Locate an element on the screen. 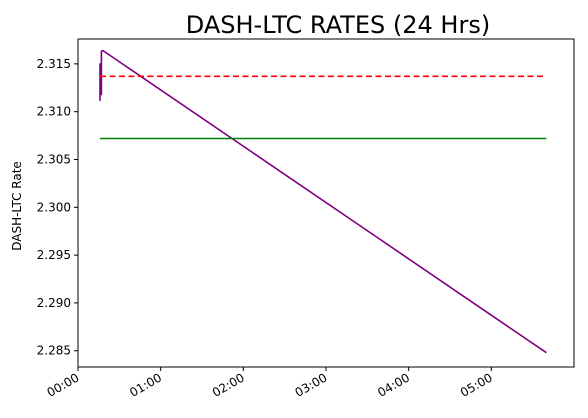 The height and width of the screenshot is (418, 588). x-tick-label: 02:00 is located at coordinates (228, 384).